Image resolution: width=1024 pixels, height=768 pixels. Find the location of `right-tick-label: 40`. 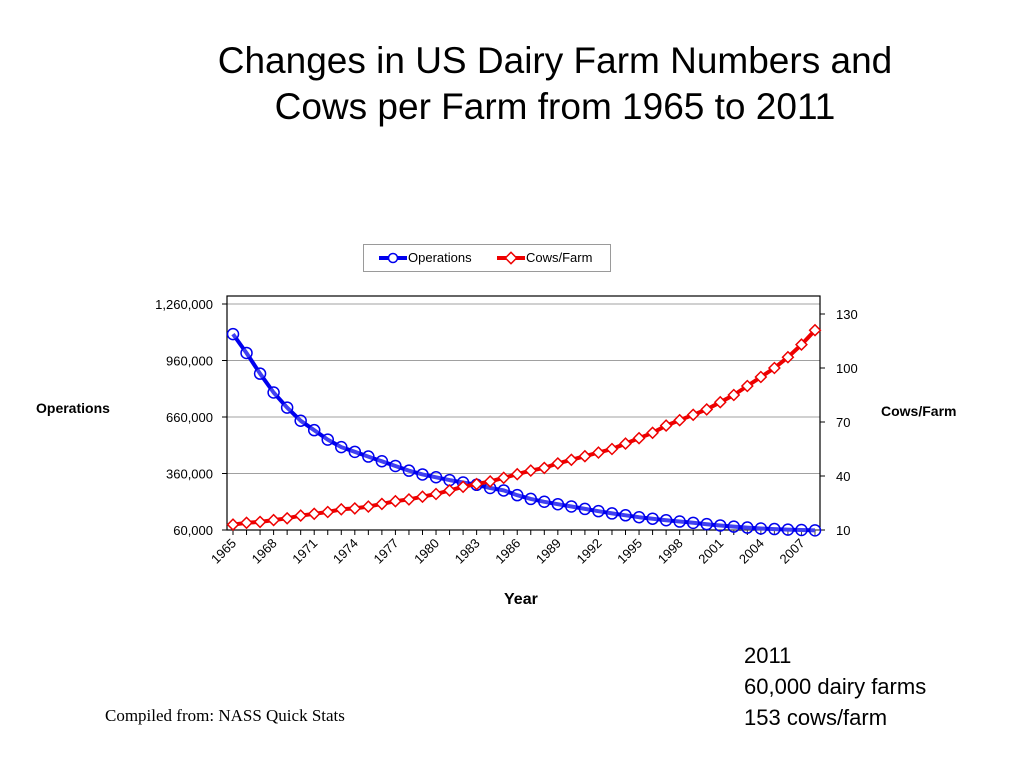

right-tick-label: 40 is located at coordinates (843, 476).